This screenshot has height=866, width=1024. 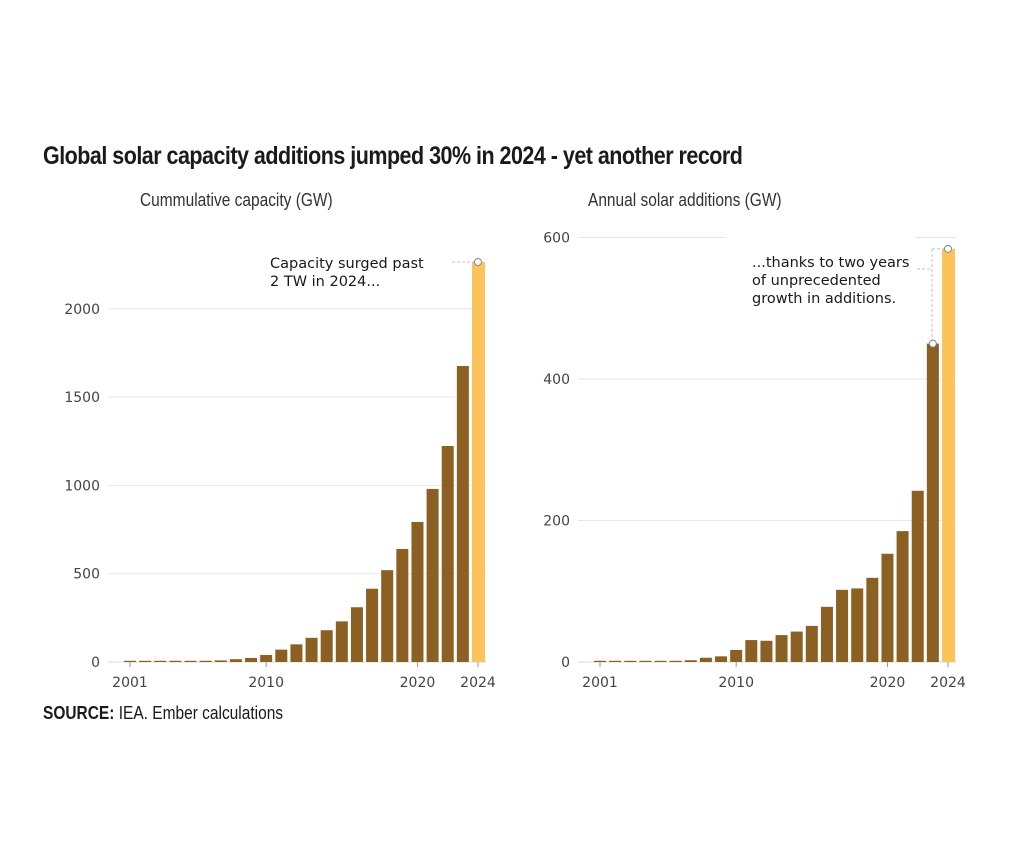 I want to click on left-chart-subtitle: Cummulative capacity (GW), so click(x=236, y=200).